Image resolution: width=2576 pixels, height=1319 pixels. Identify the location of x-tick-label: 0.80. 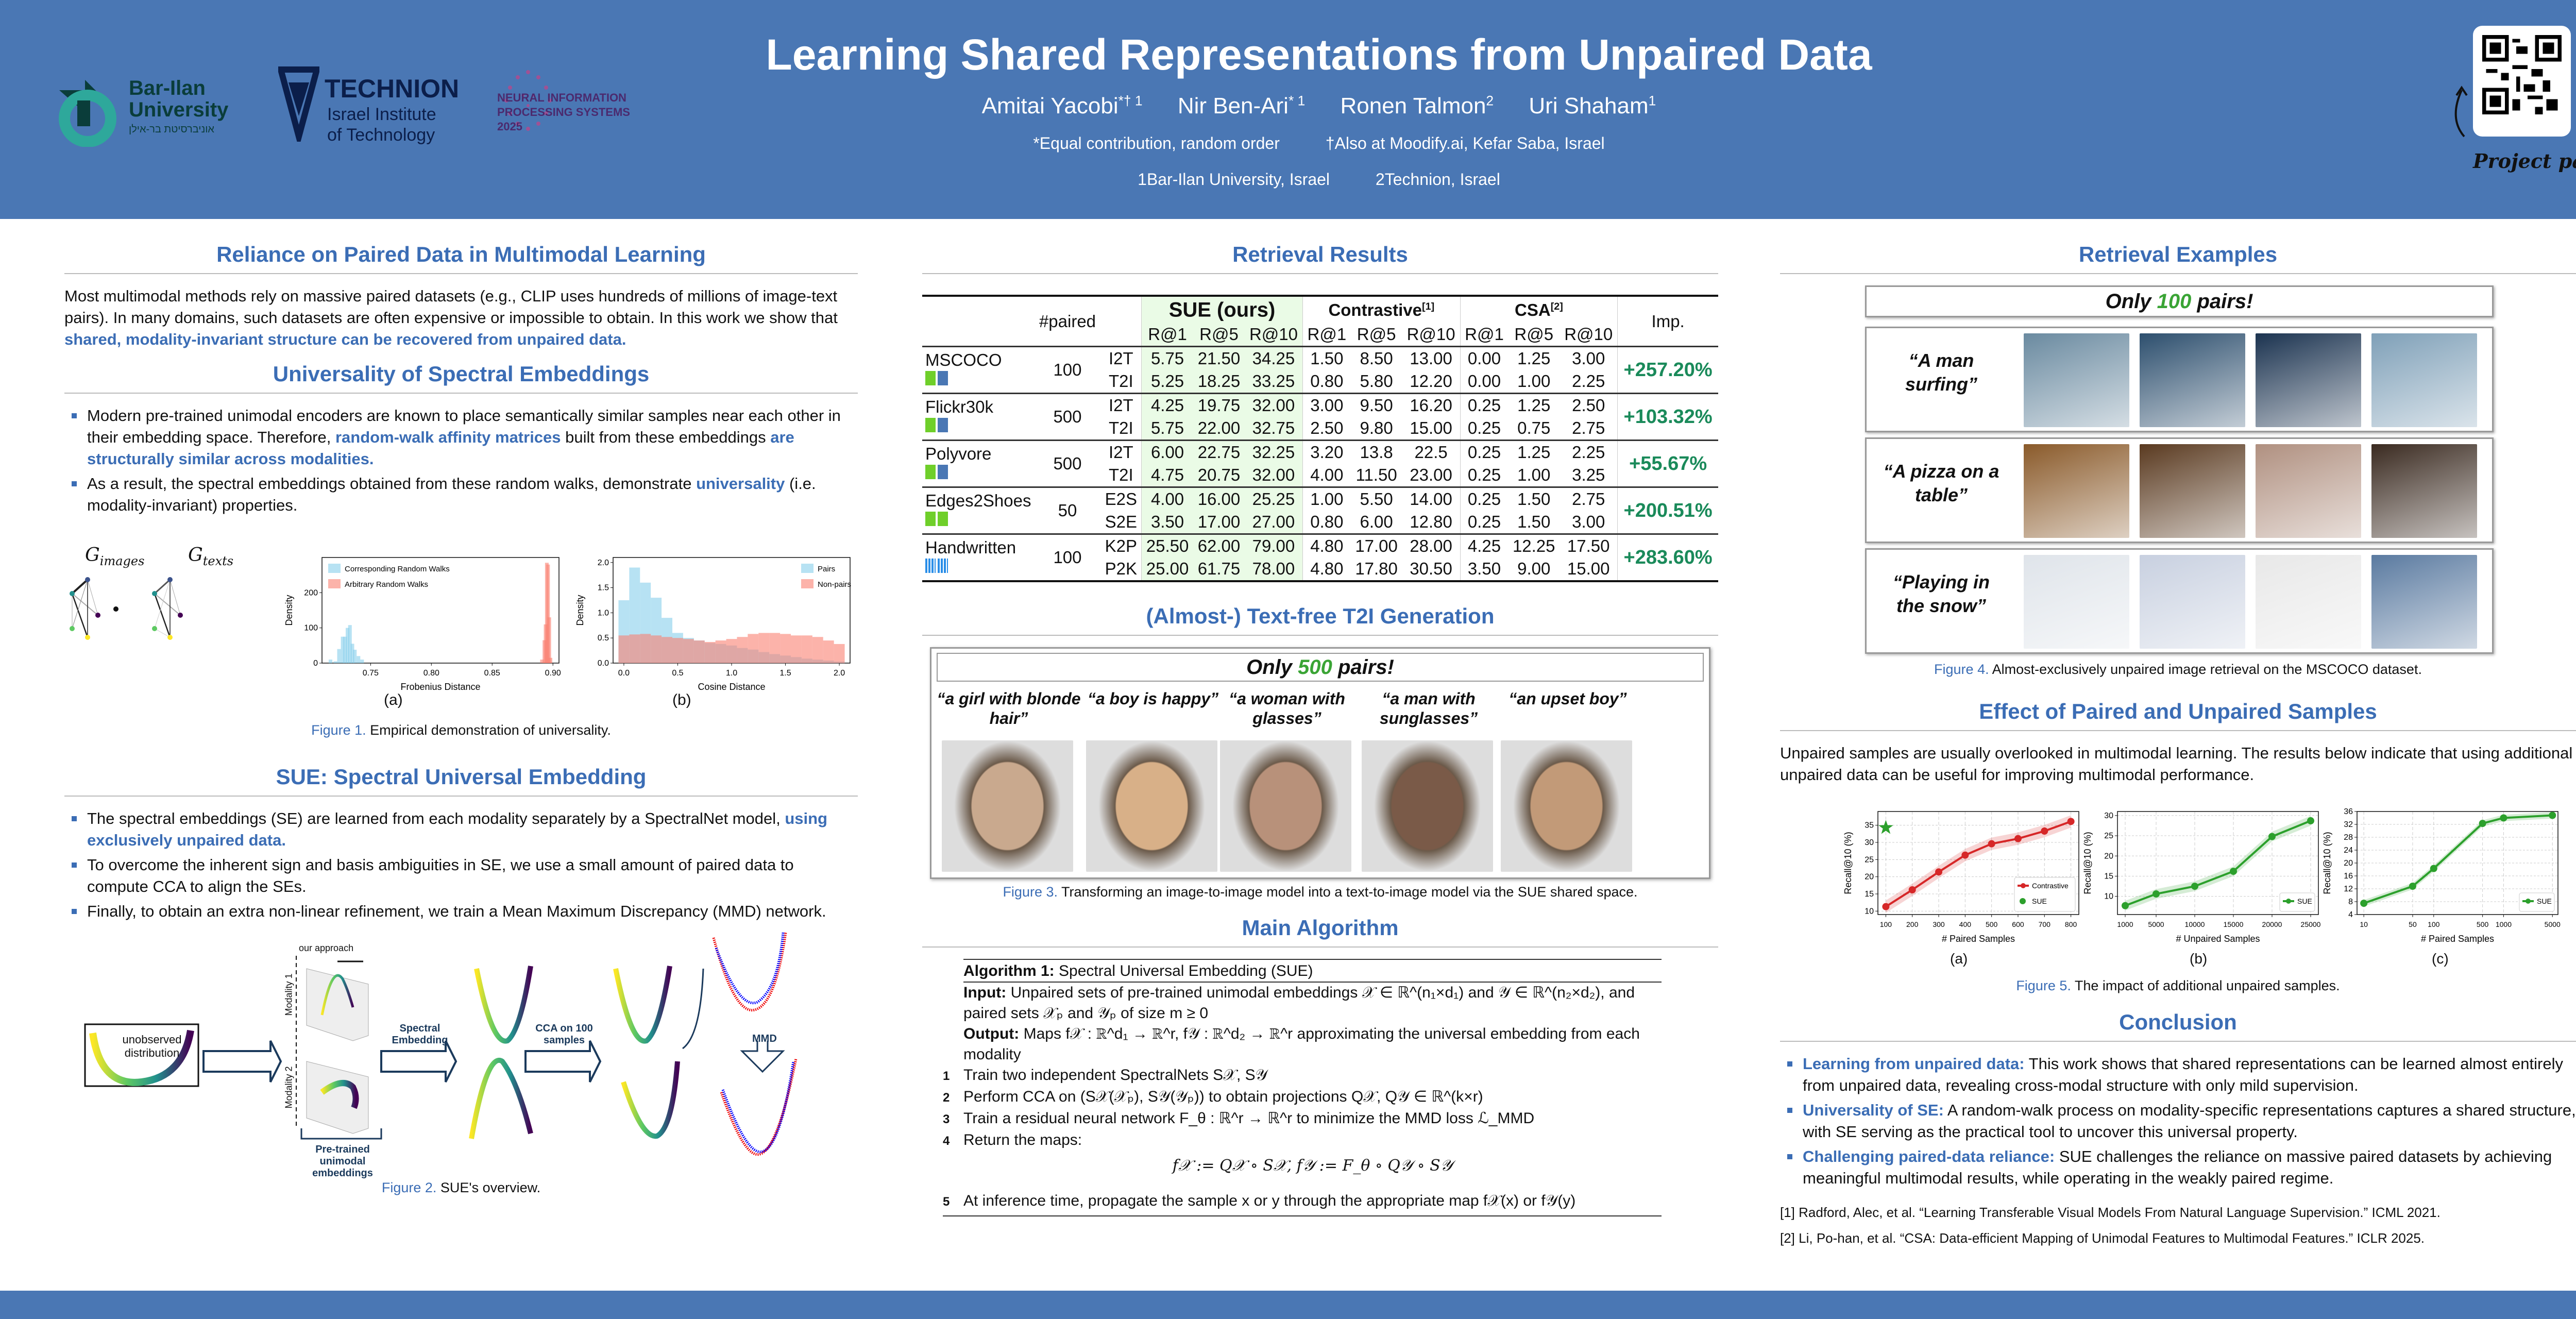
(431, 673).